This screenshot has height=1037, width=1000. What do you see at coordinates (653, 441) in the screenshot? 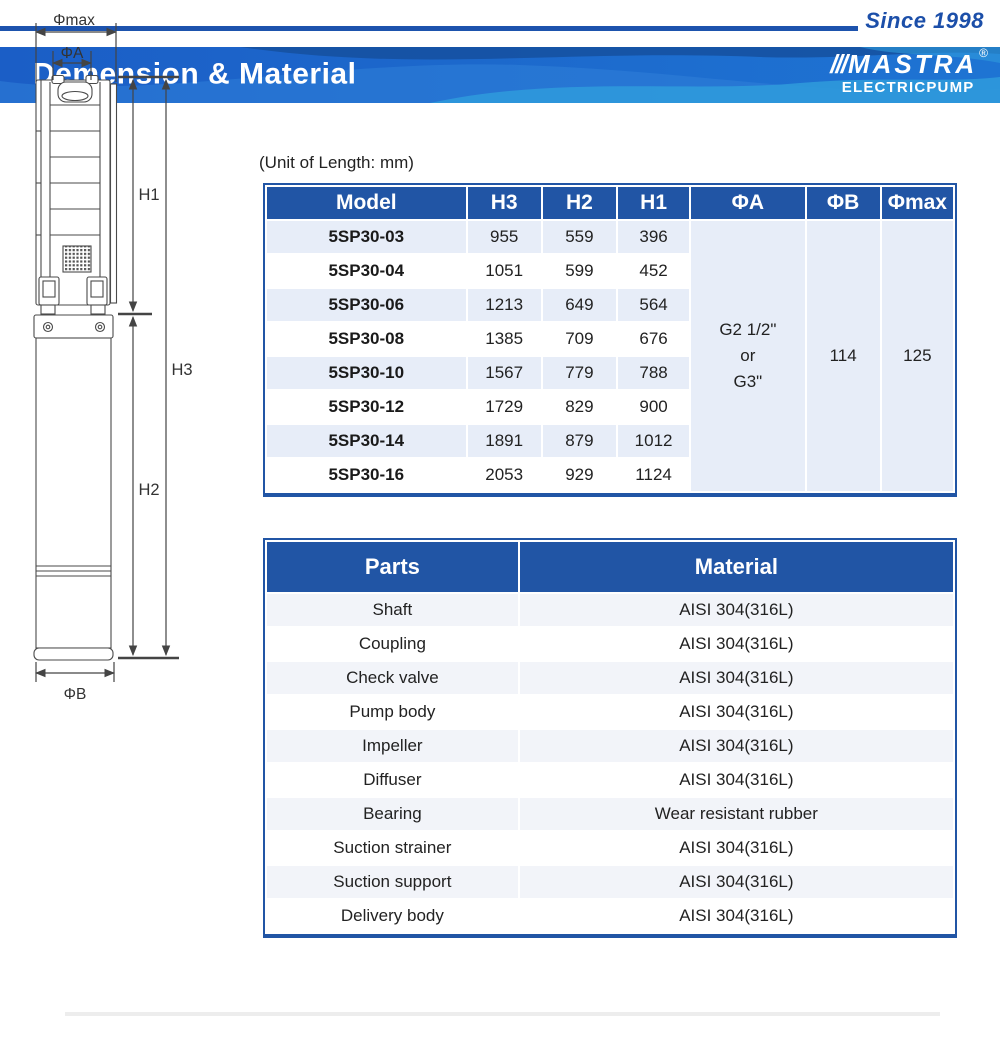
I see `h1-cell: 1012` at bounding box center [653, 441].